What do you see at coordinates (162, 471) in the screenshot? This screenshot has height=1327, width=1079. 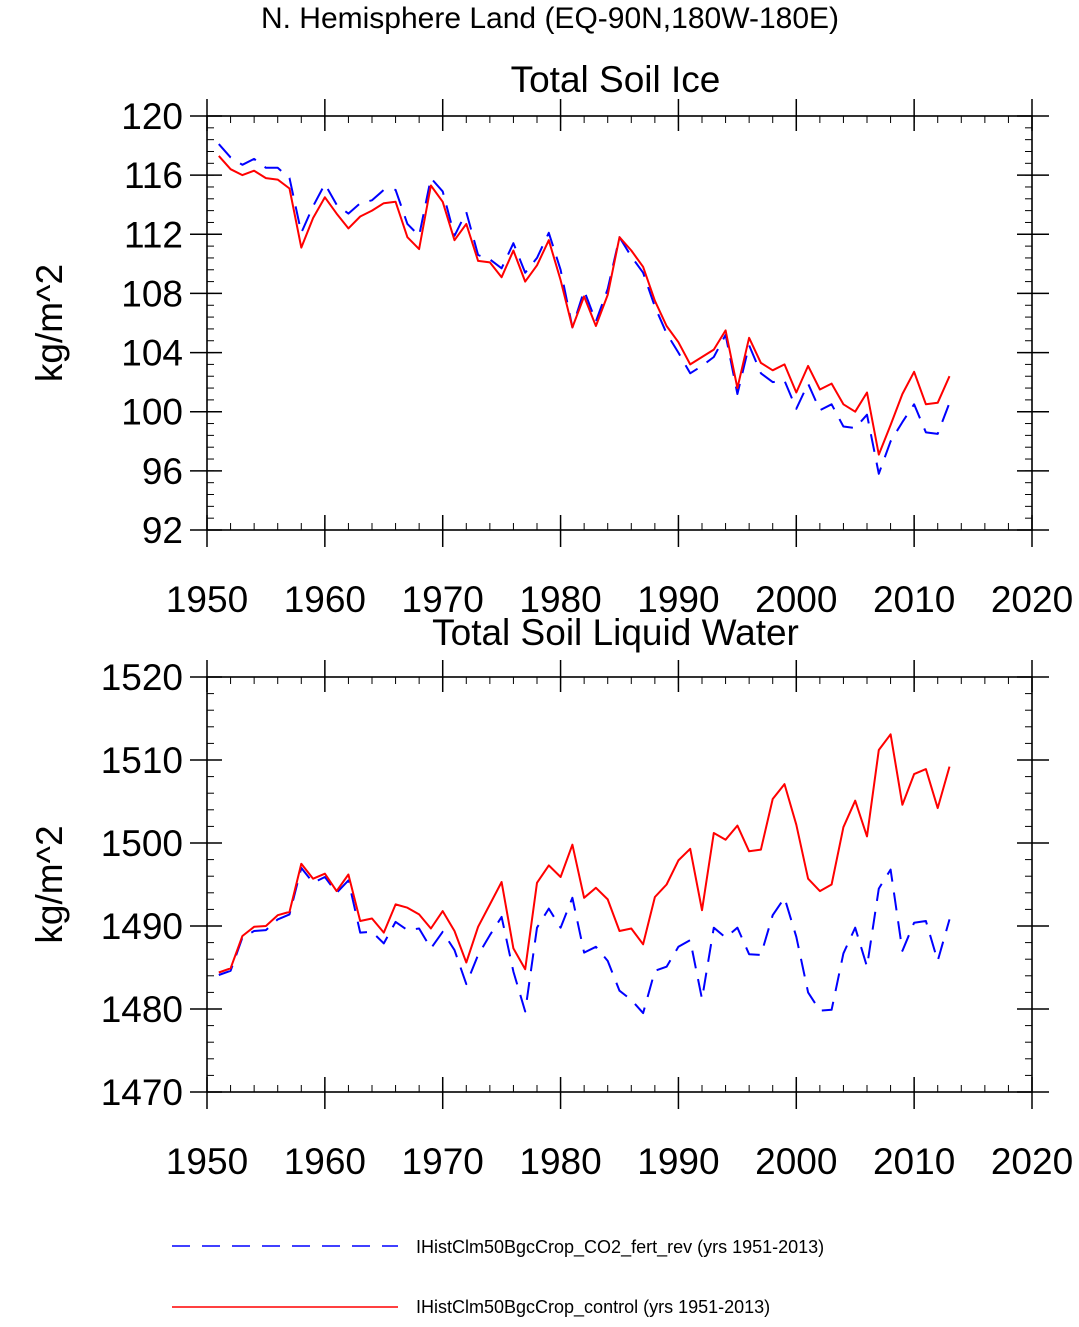 I see `y-tick-label: 96` at bounding box center [162, 471].